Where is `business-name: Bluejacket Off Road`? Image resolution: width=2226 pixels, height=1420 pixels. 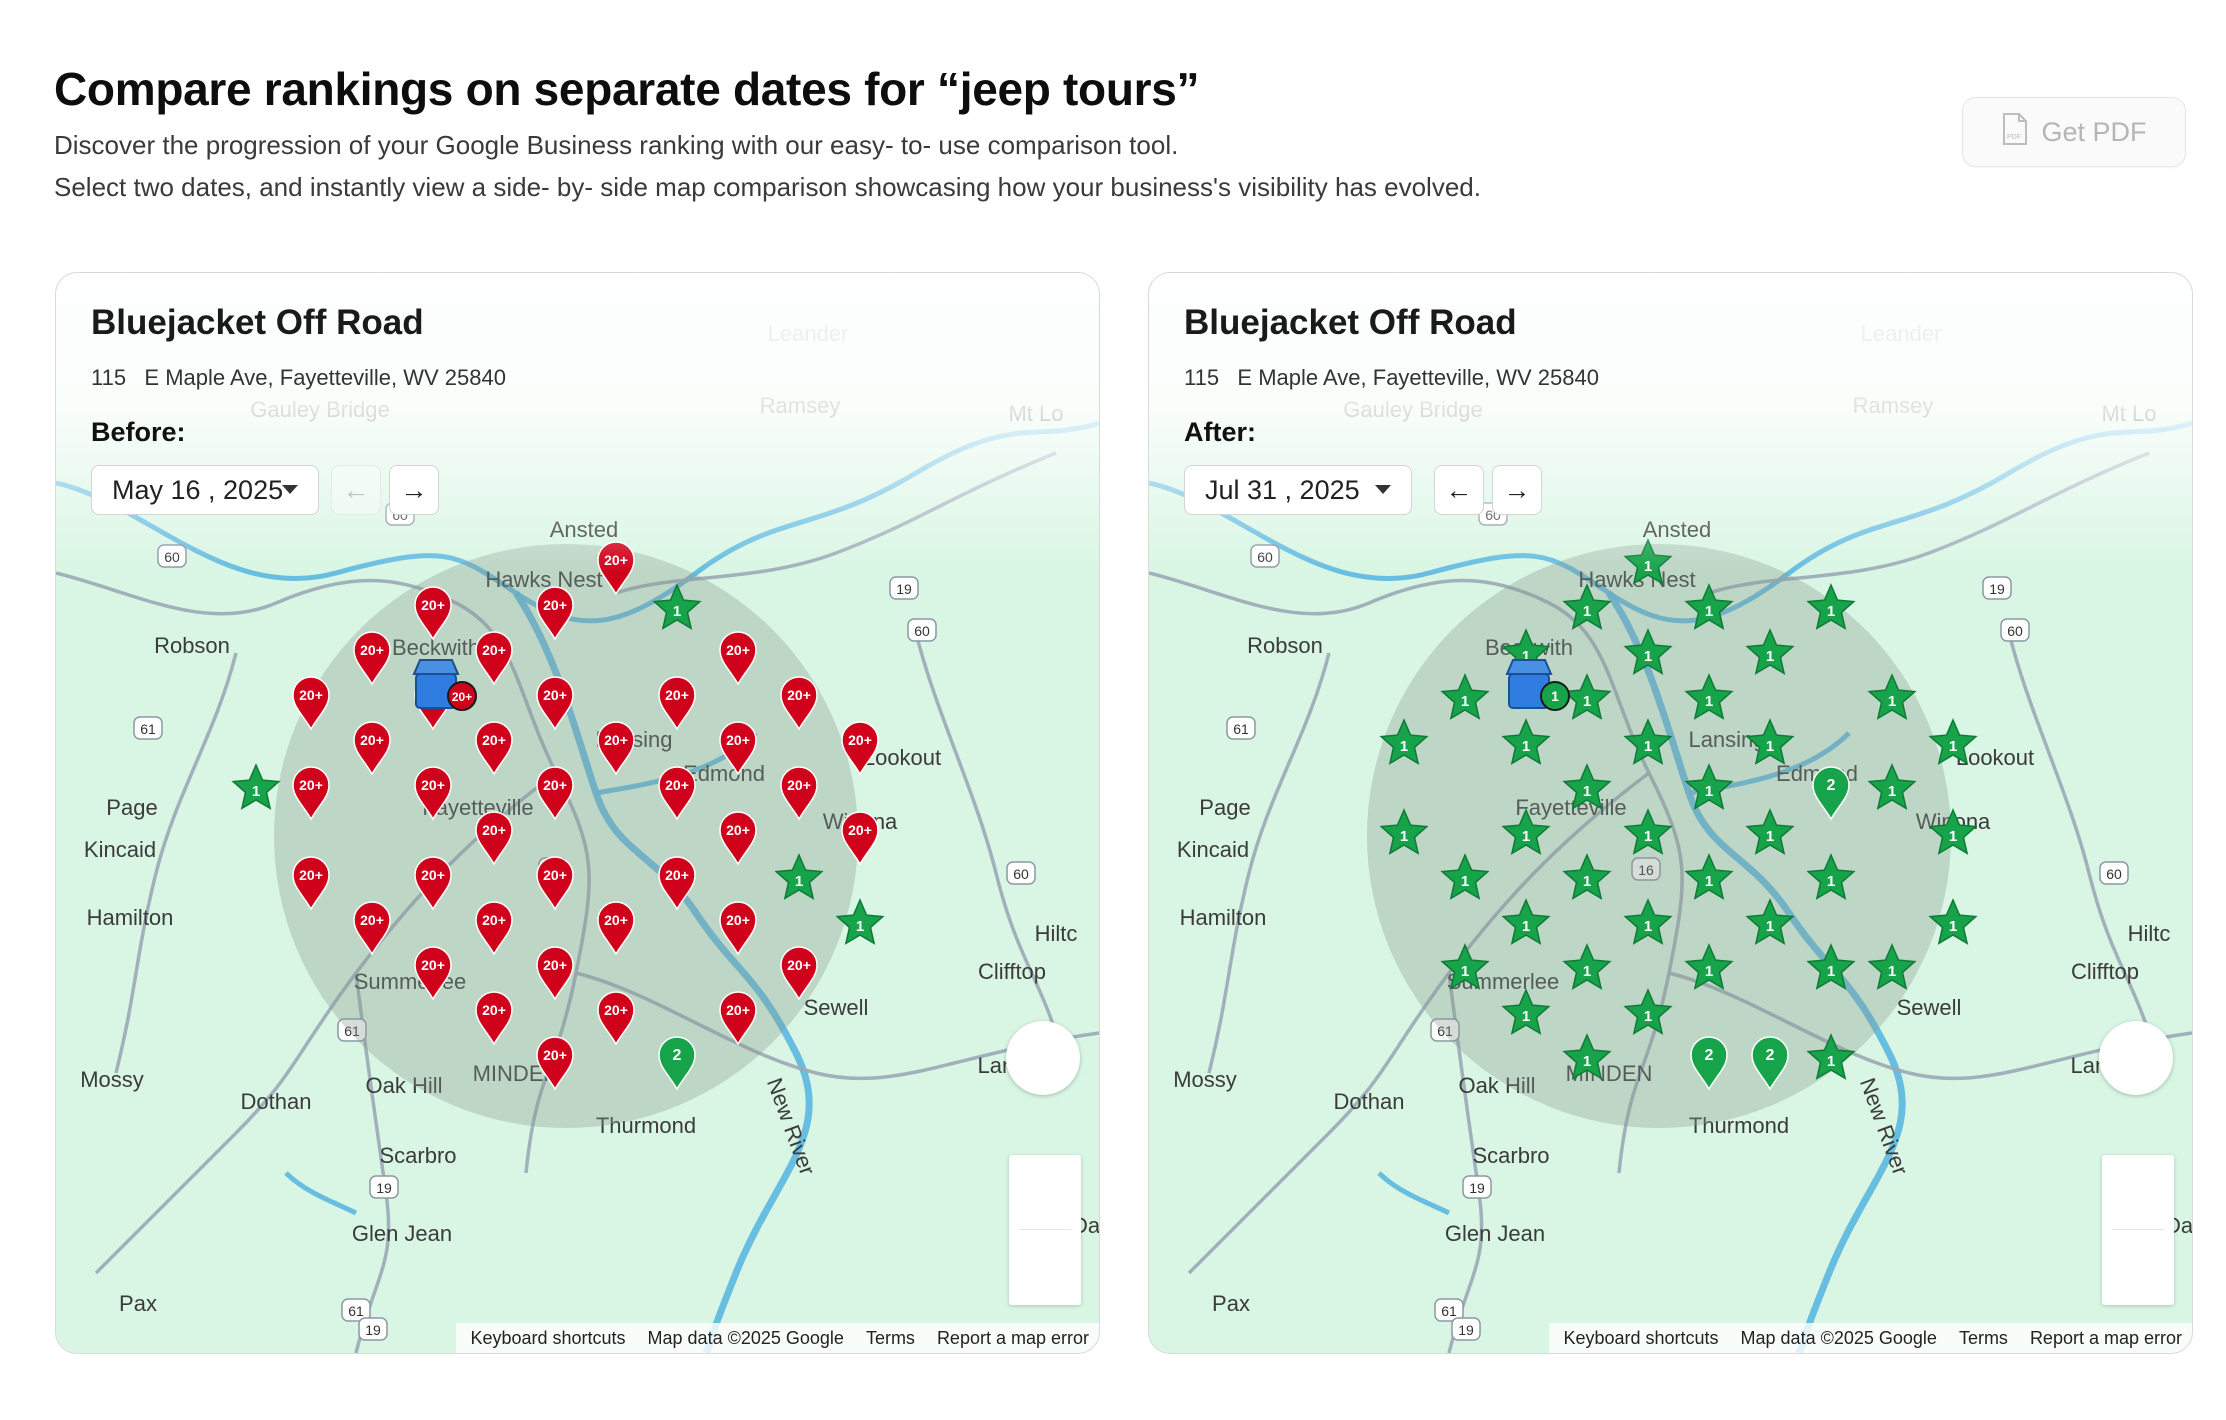
business-name: Bluejacket Off Road is located at coordinates (257, 322).